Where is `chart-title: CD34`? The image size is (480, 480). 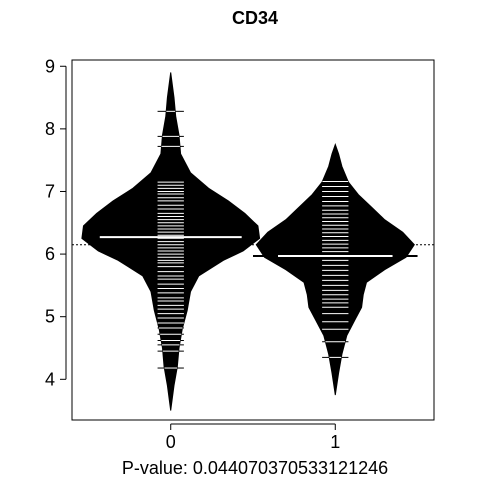 chart-title: CD34 is located at coordinates (255, 18).